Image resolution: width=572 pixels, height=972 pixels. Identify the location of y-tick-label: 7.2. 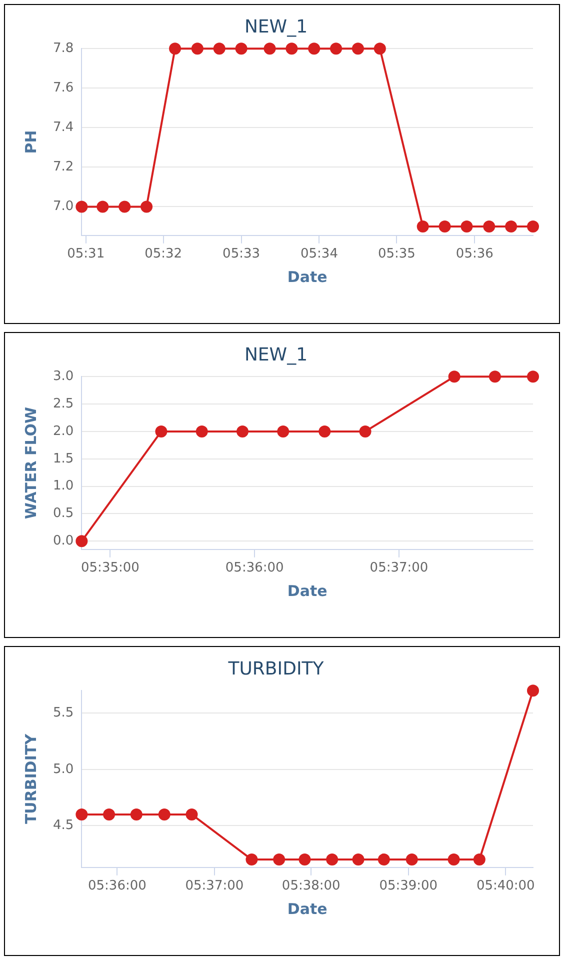
(63, 167).